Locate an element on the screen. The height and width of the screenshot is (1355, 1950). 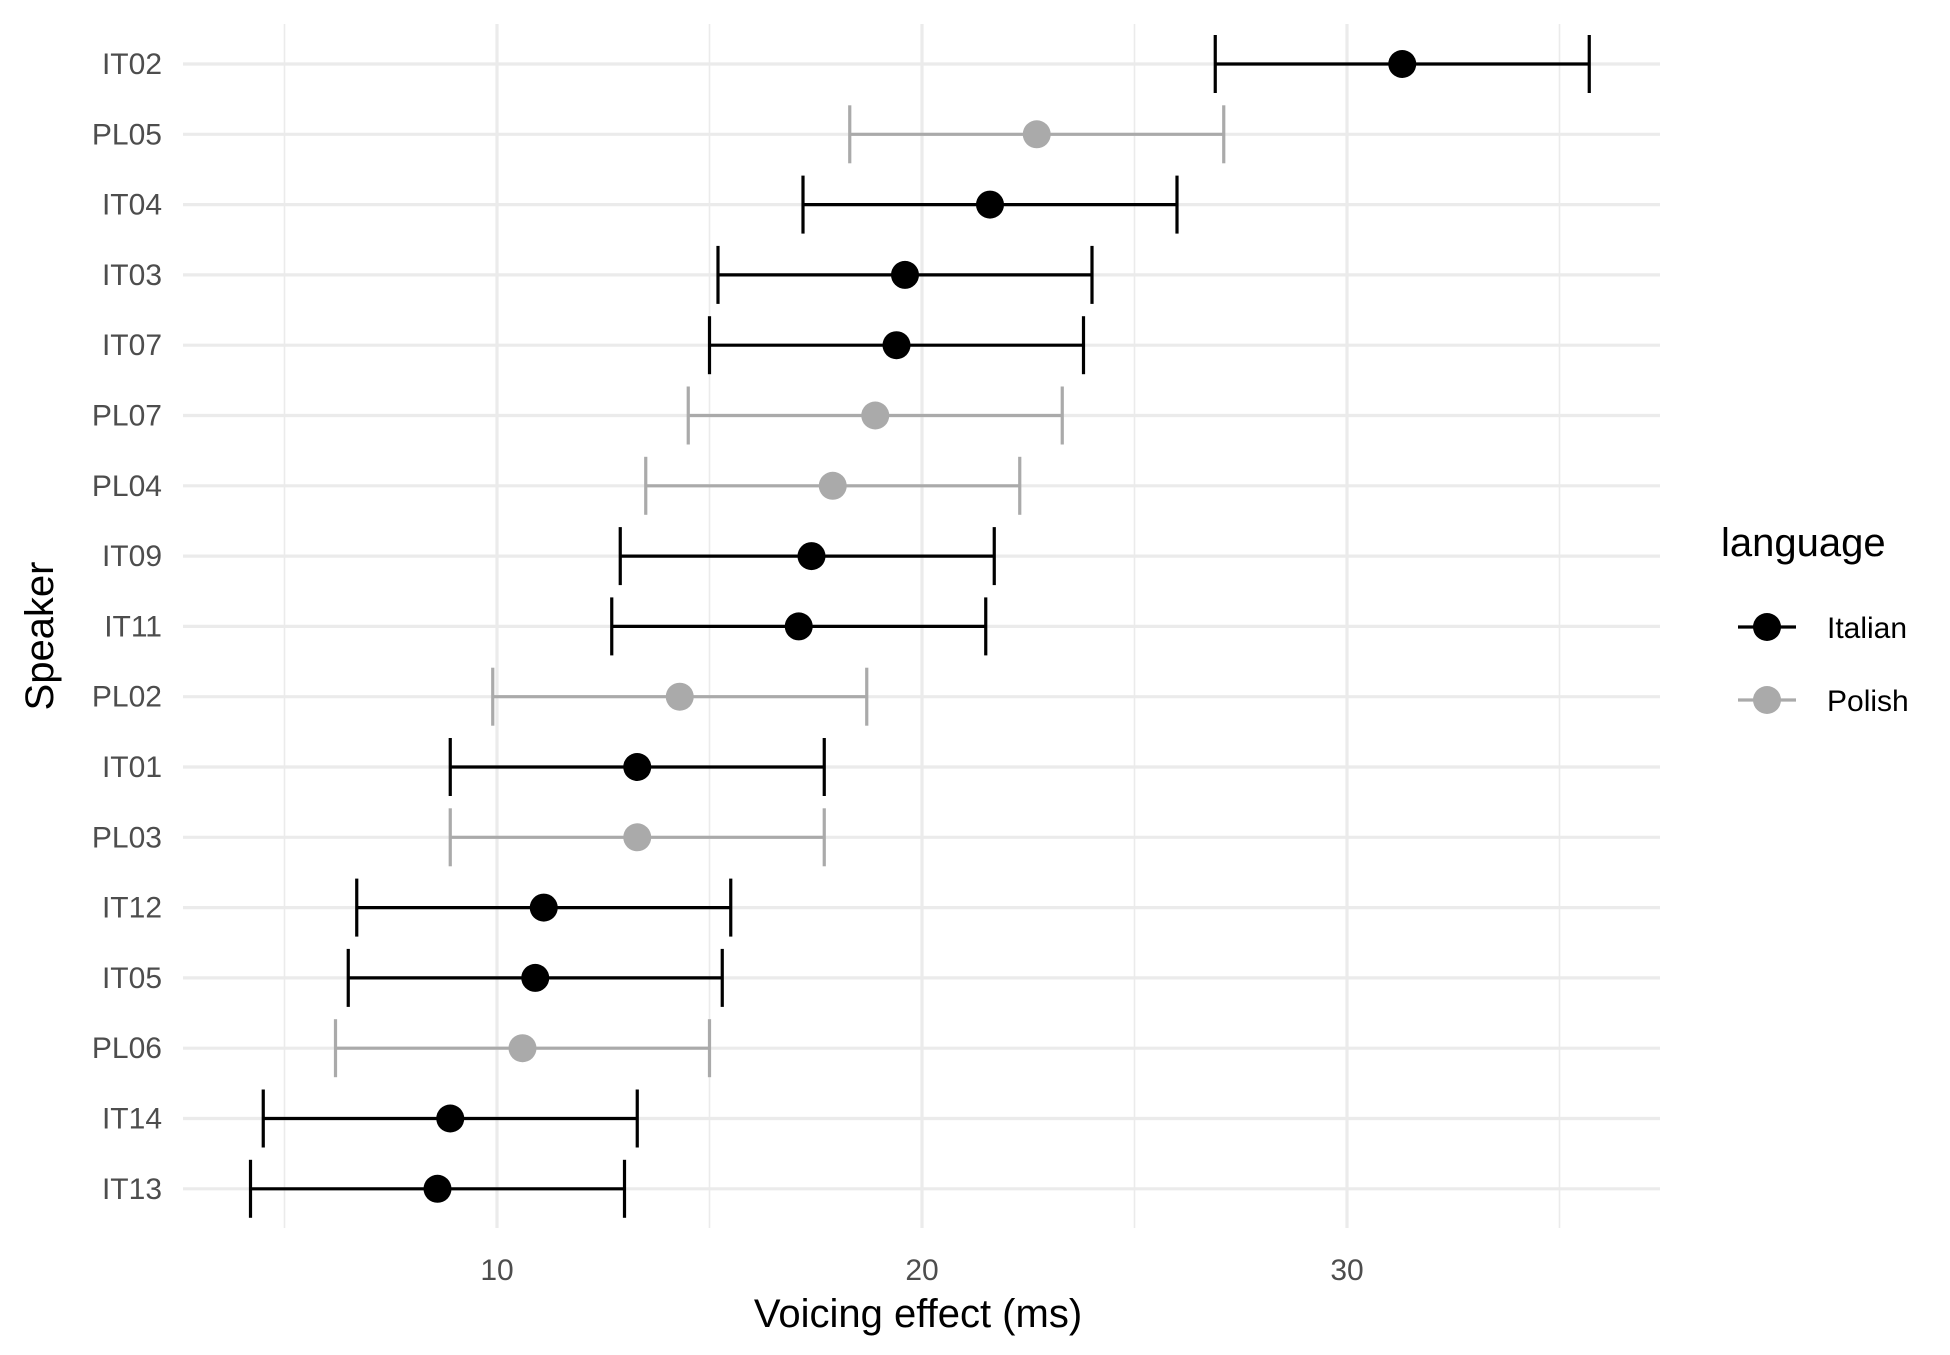
error-bar-IT14 is located at coordinates (450, 1118).